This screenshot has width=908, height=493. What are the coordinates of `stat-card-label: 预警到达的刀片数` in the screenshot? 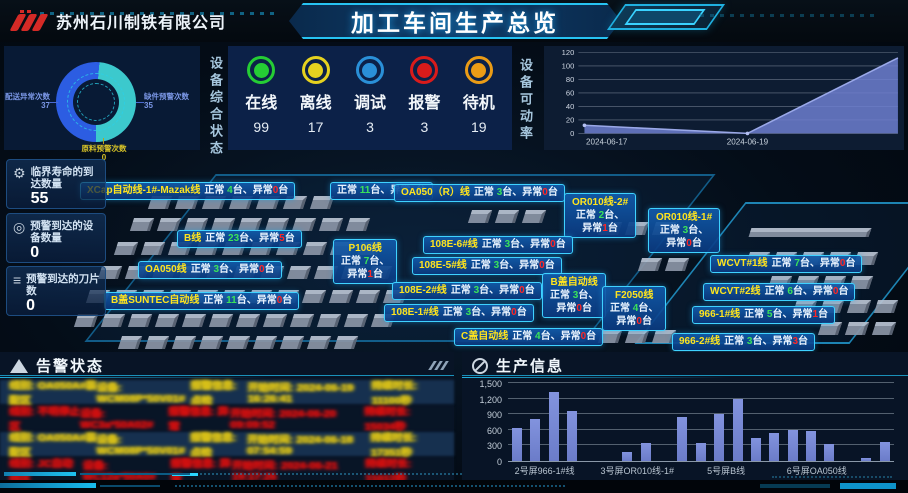 It's located at (63, 285).